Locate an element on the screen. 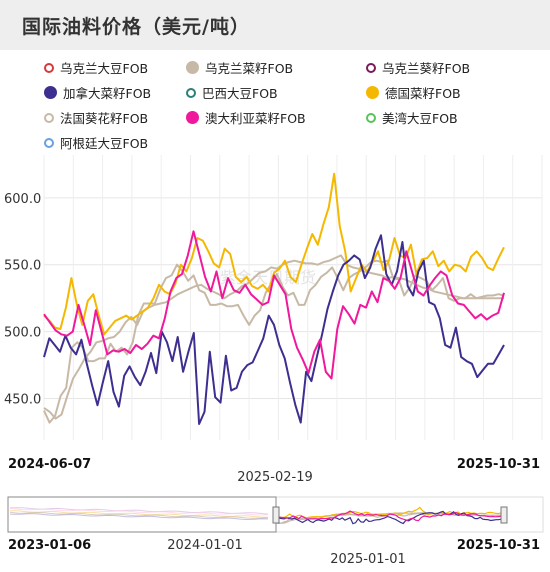  legend-label: 法国葵花籽FOB is located at coordinates (104, 118).